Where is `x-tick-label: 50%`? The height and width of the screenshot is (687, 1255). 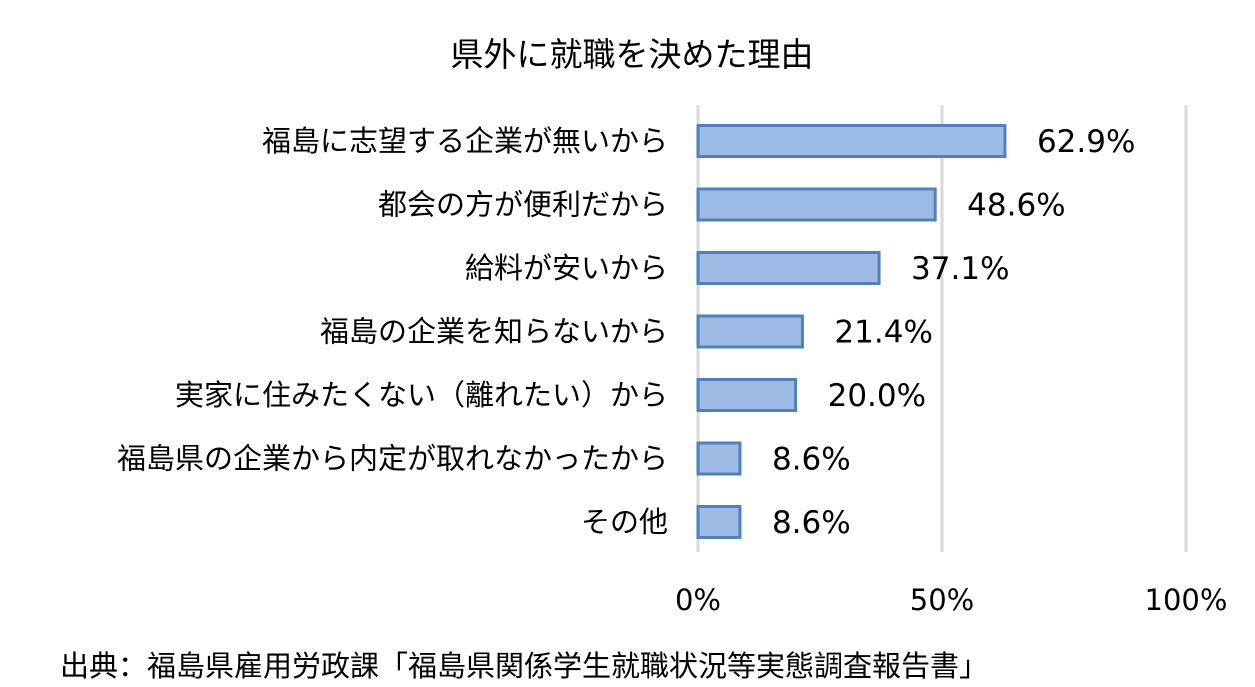 x-tick-label: 50% is located at coordinates (942, 600).